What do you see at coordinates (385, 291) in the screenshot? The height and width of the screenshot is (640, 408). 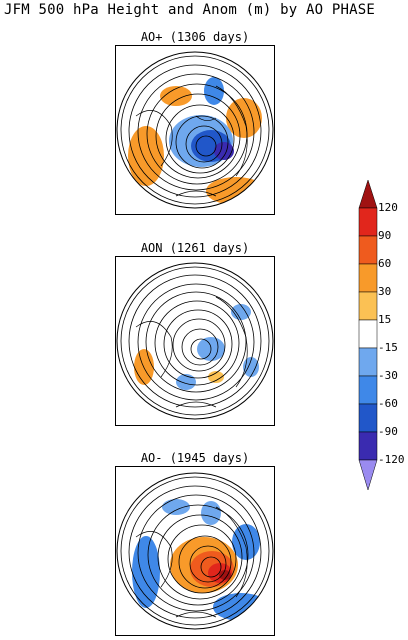 I see `colorbar-label: 30` at bounding box center [385, 291].